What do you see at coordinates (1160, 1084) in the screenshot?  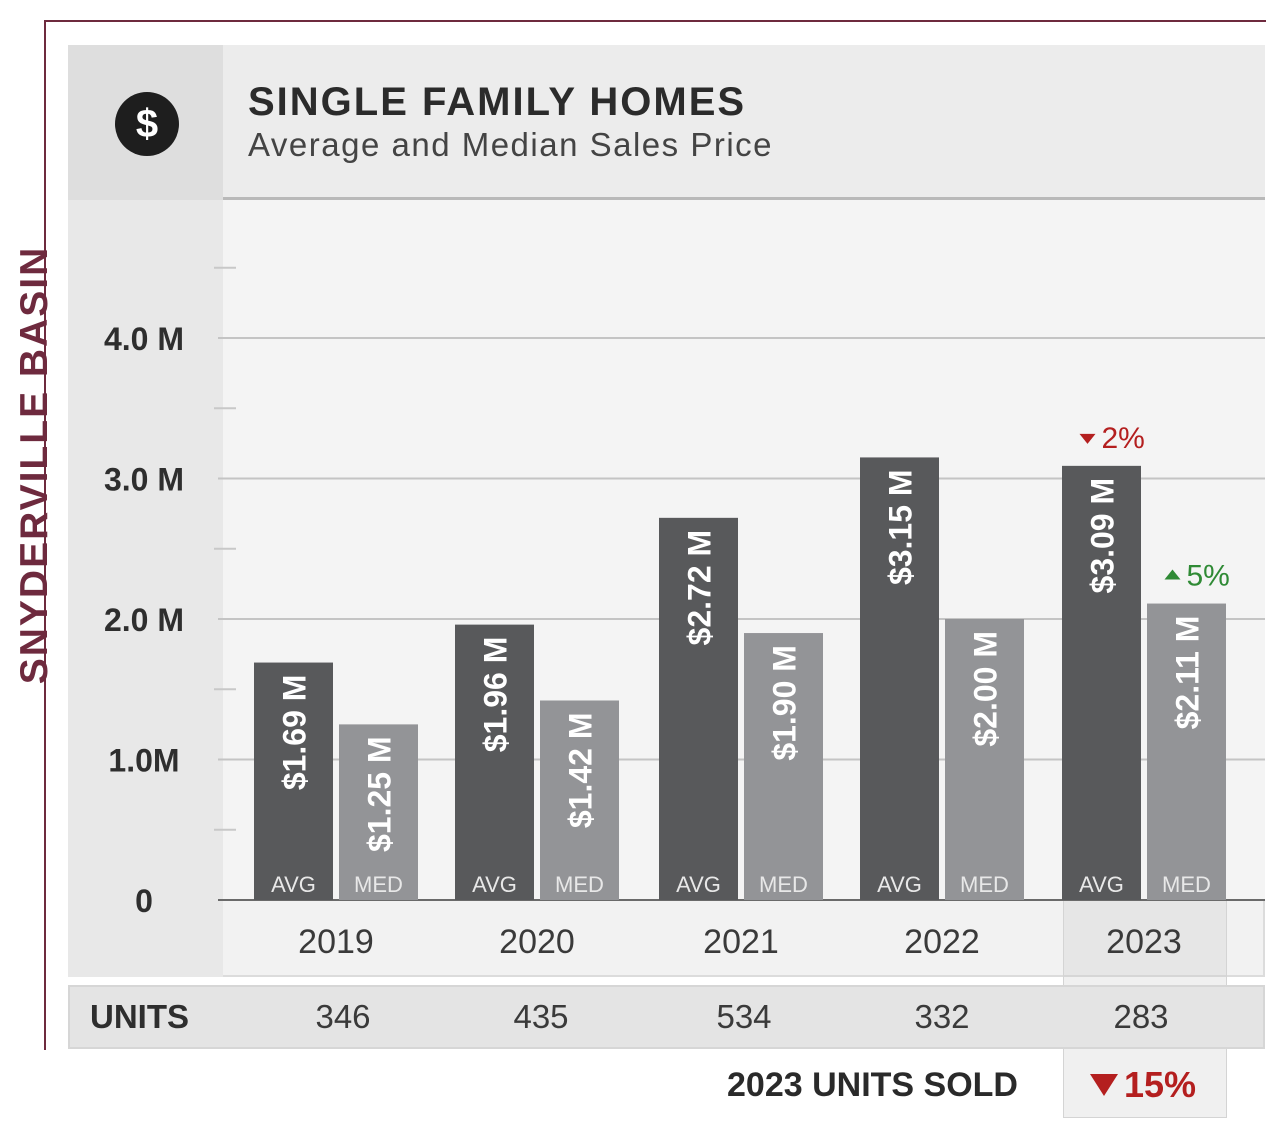 I see `units-sold-change-value: 15%` at bounding box center [1160, 1084].